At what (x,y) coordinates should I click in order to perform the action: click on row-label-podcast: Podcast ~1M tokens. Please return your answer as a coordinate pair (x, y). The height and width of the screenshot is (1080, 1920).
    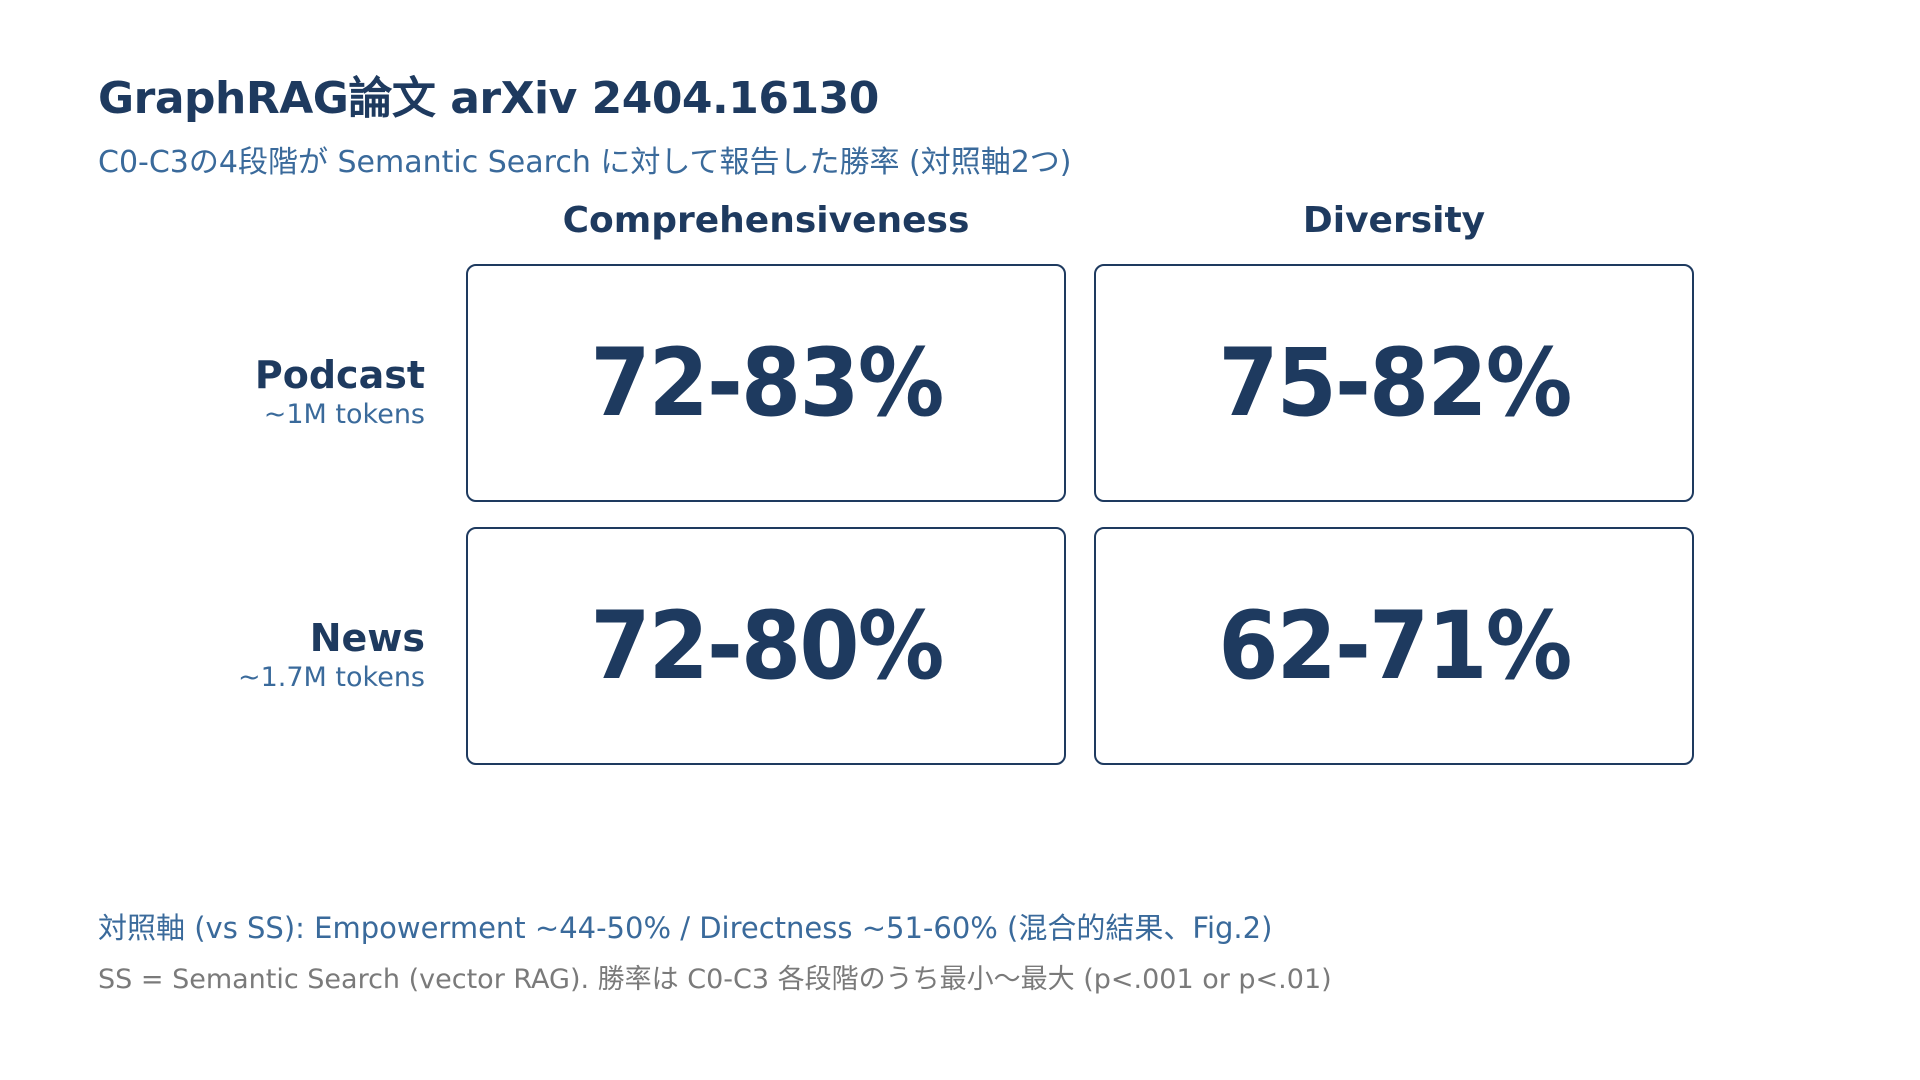
    Looking at the image, I should click on (340, 392).